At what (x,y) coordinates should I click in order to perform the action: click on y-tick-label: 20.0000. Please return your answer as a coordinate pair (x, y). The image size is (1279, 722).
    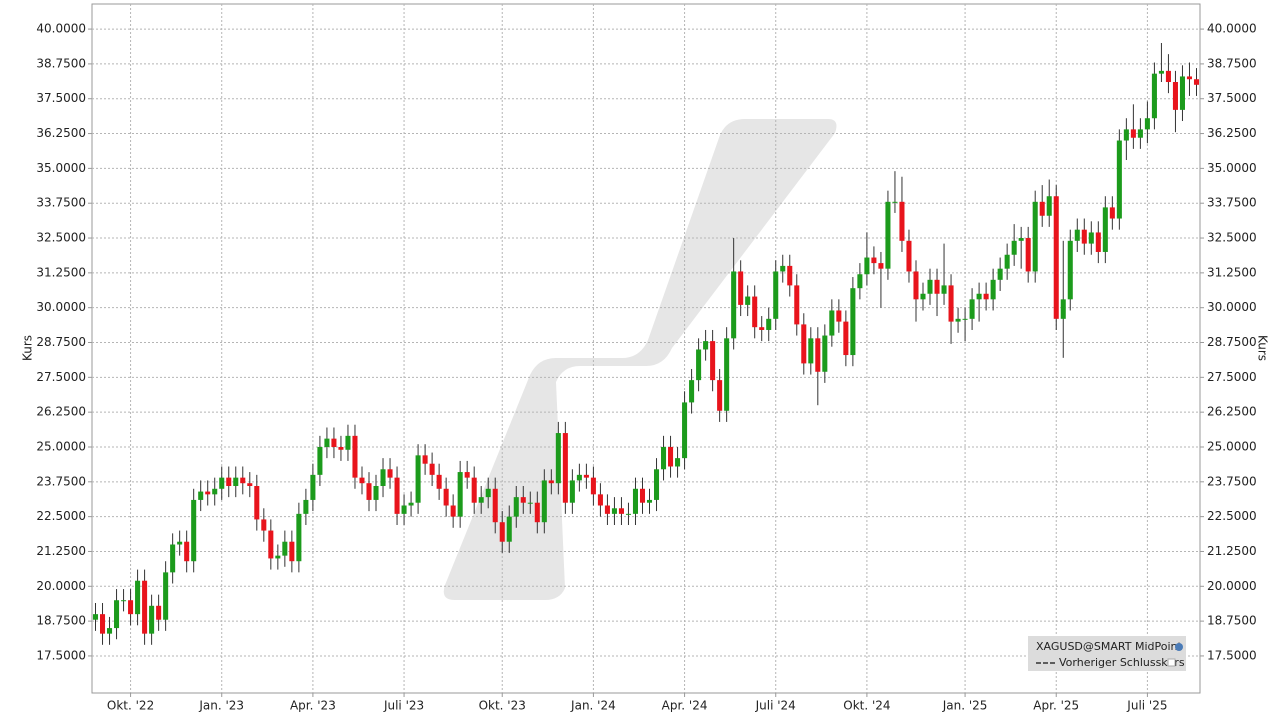
    Looking at the image, I should click on (61, 586).